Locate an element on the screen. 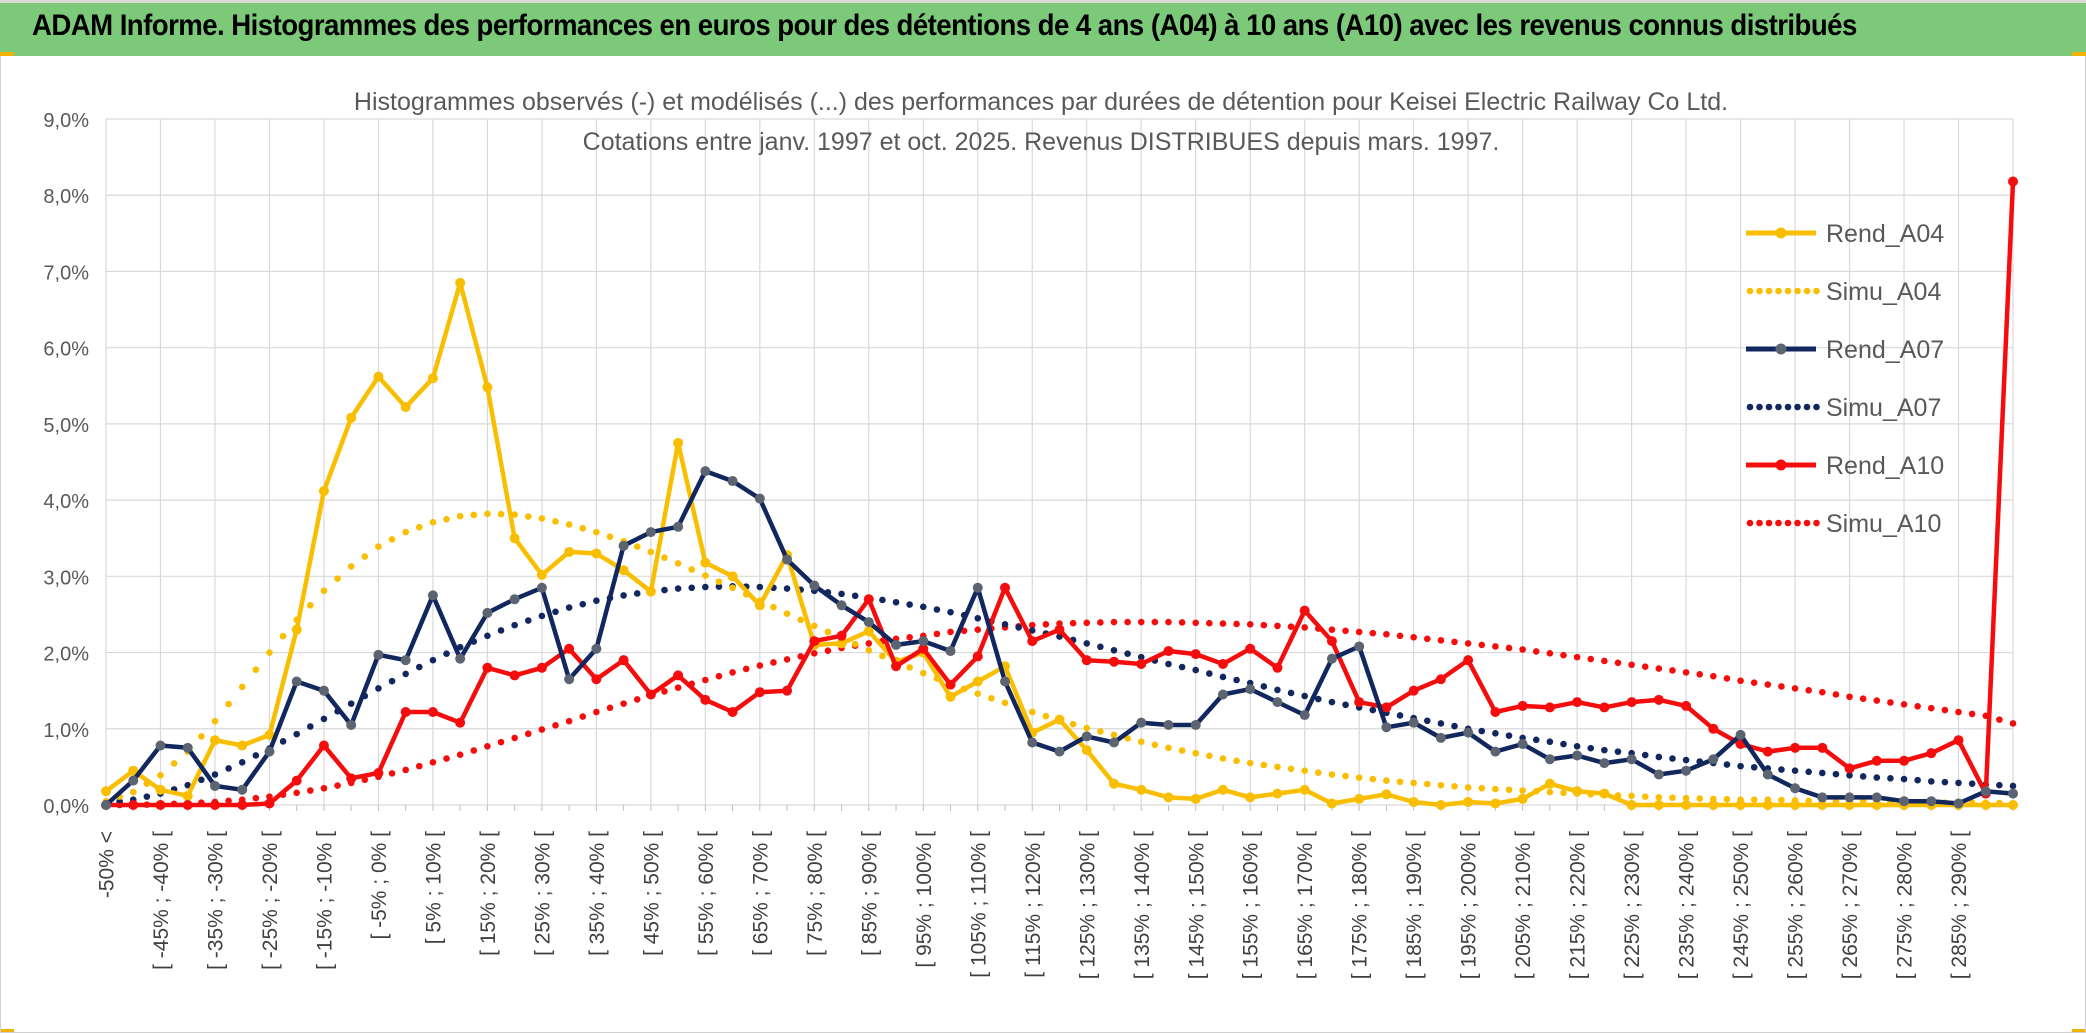 Image resolution: width=2086 pixels, height=1033 pixels. x-tick-label: [ 15% ; 20% [ is located at coordinates (488, 893).